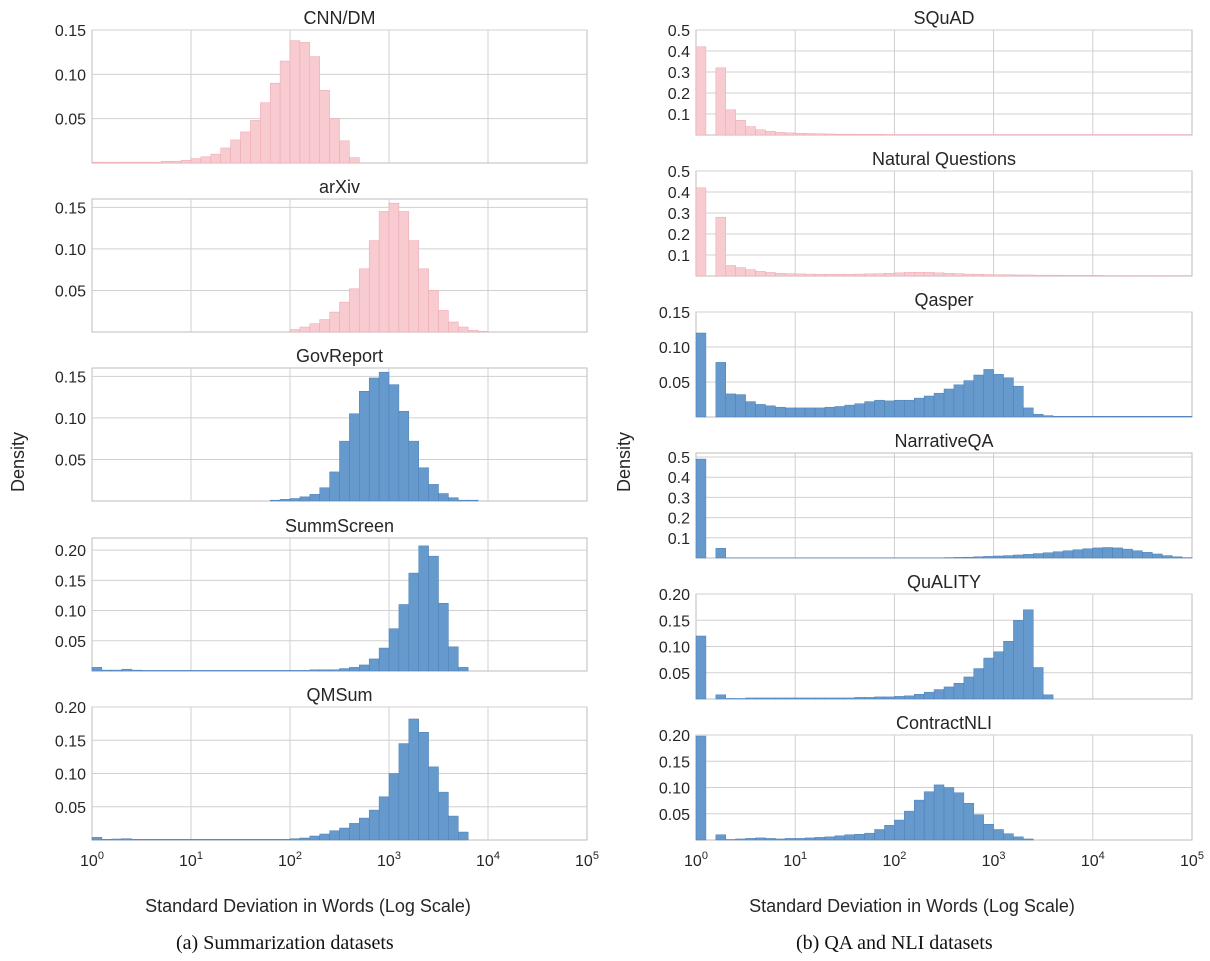  Describe the element at coordinates (674, 736) in the screenshot. I see `y-tick-label: 0.20` at that location.